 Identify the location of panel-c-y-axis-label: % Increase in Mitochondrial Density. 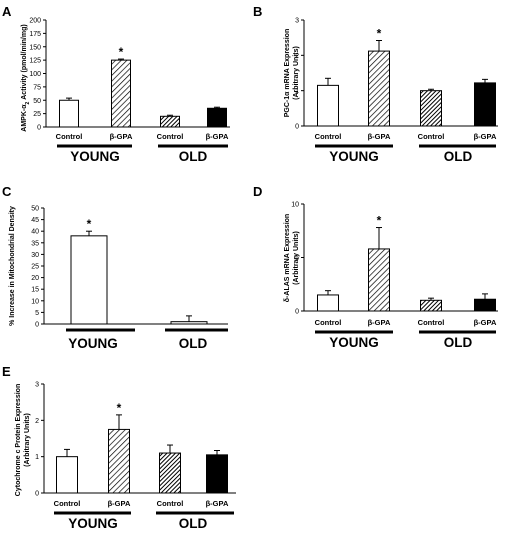
(12, 266).